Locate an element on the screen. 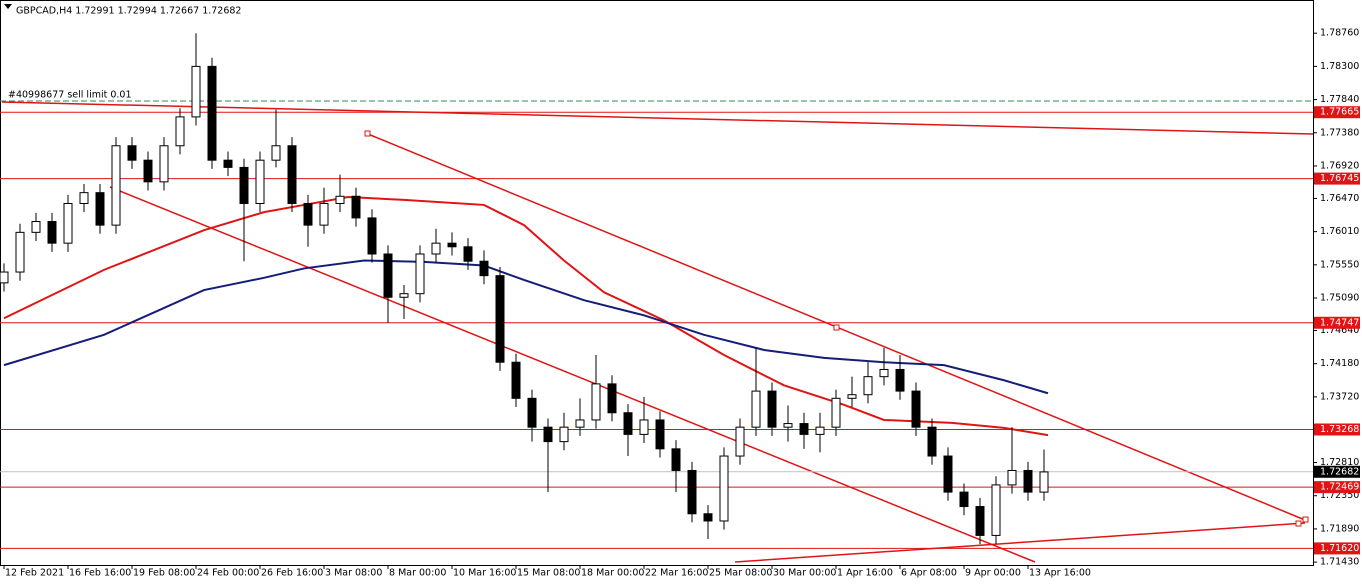  price-label: 1.71620 is located at coordinates (1339, 548).